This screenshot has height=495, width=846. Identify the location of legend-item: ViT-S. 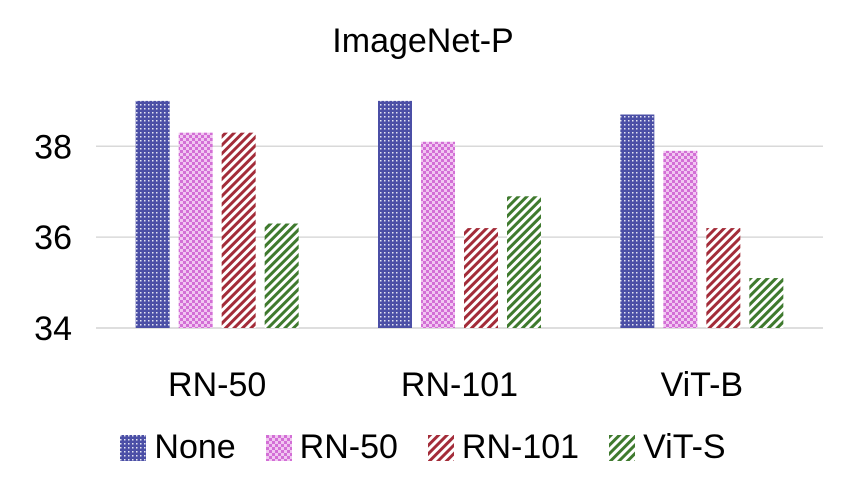
(667, 447).